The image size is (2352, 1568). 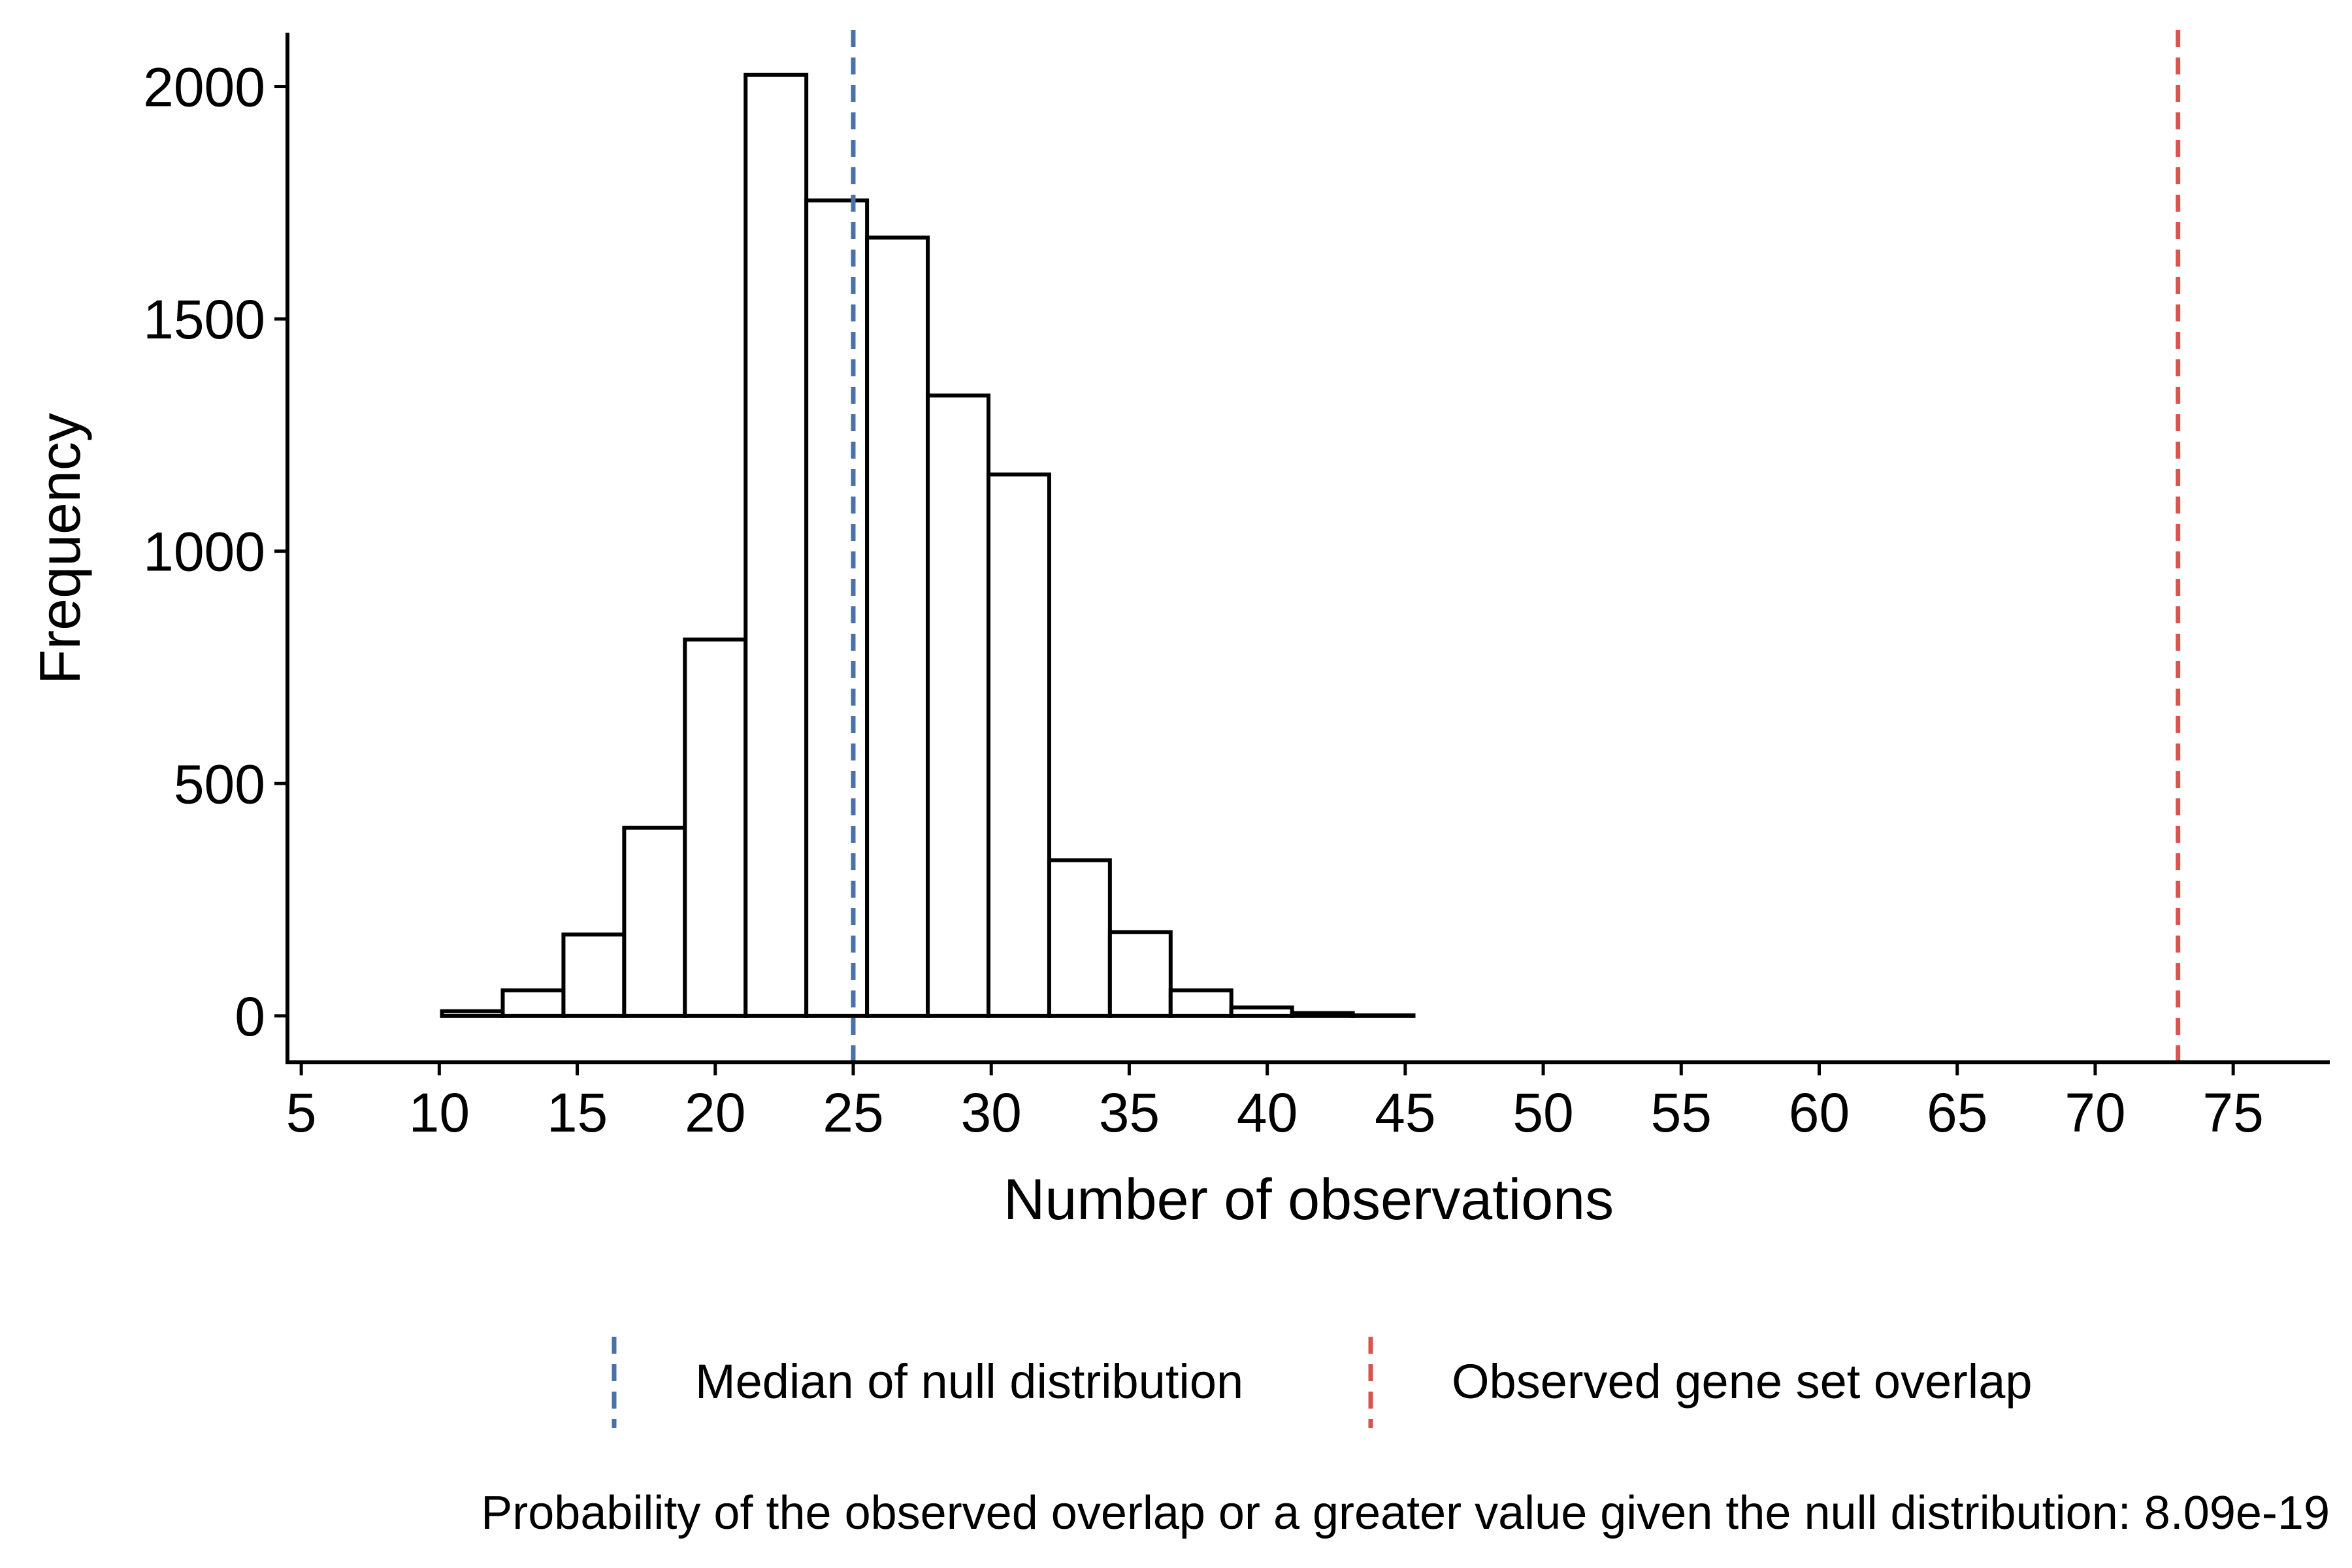 I want to click on x-tick-label: 20, so click(x=715, y=1112).